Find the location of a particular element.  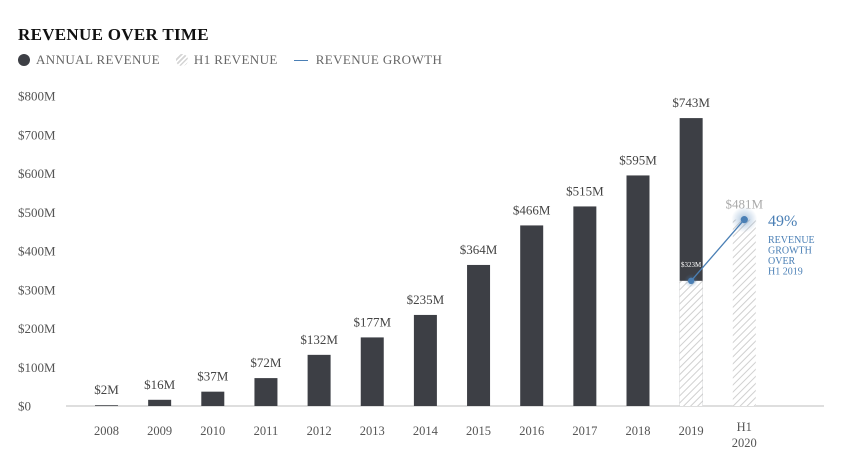

x-tick-label: 2008 is located at coordinates (106, 431).